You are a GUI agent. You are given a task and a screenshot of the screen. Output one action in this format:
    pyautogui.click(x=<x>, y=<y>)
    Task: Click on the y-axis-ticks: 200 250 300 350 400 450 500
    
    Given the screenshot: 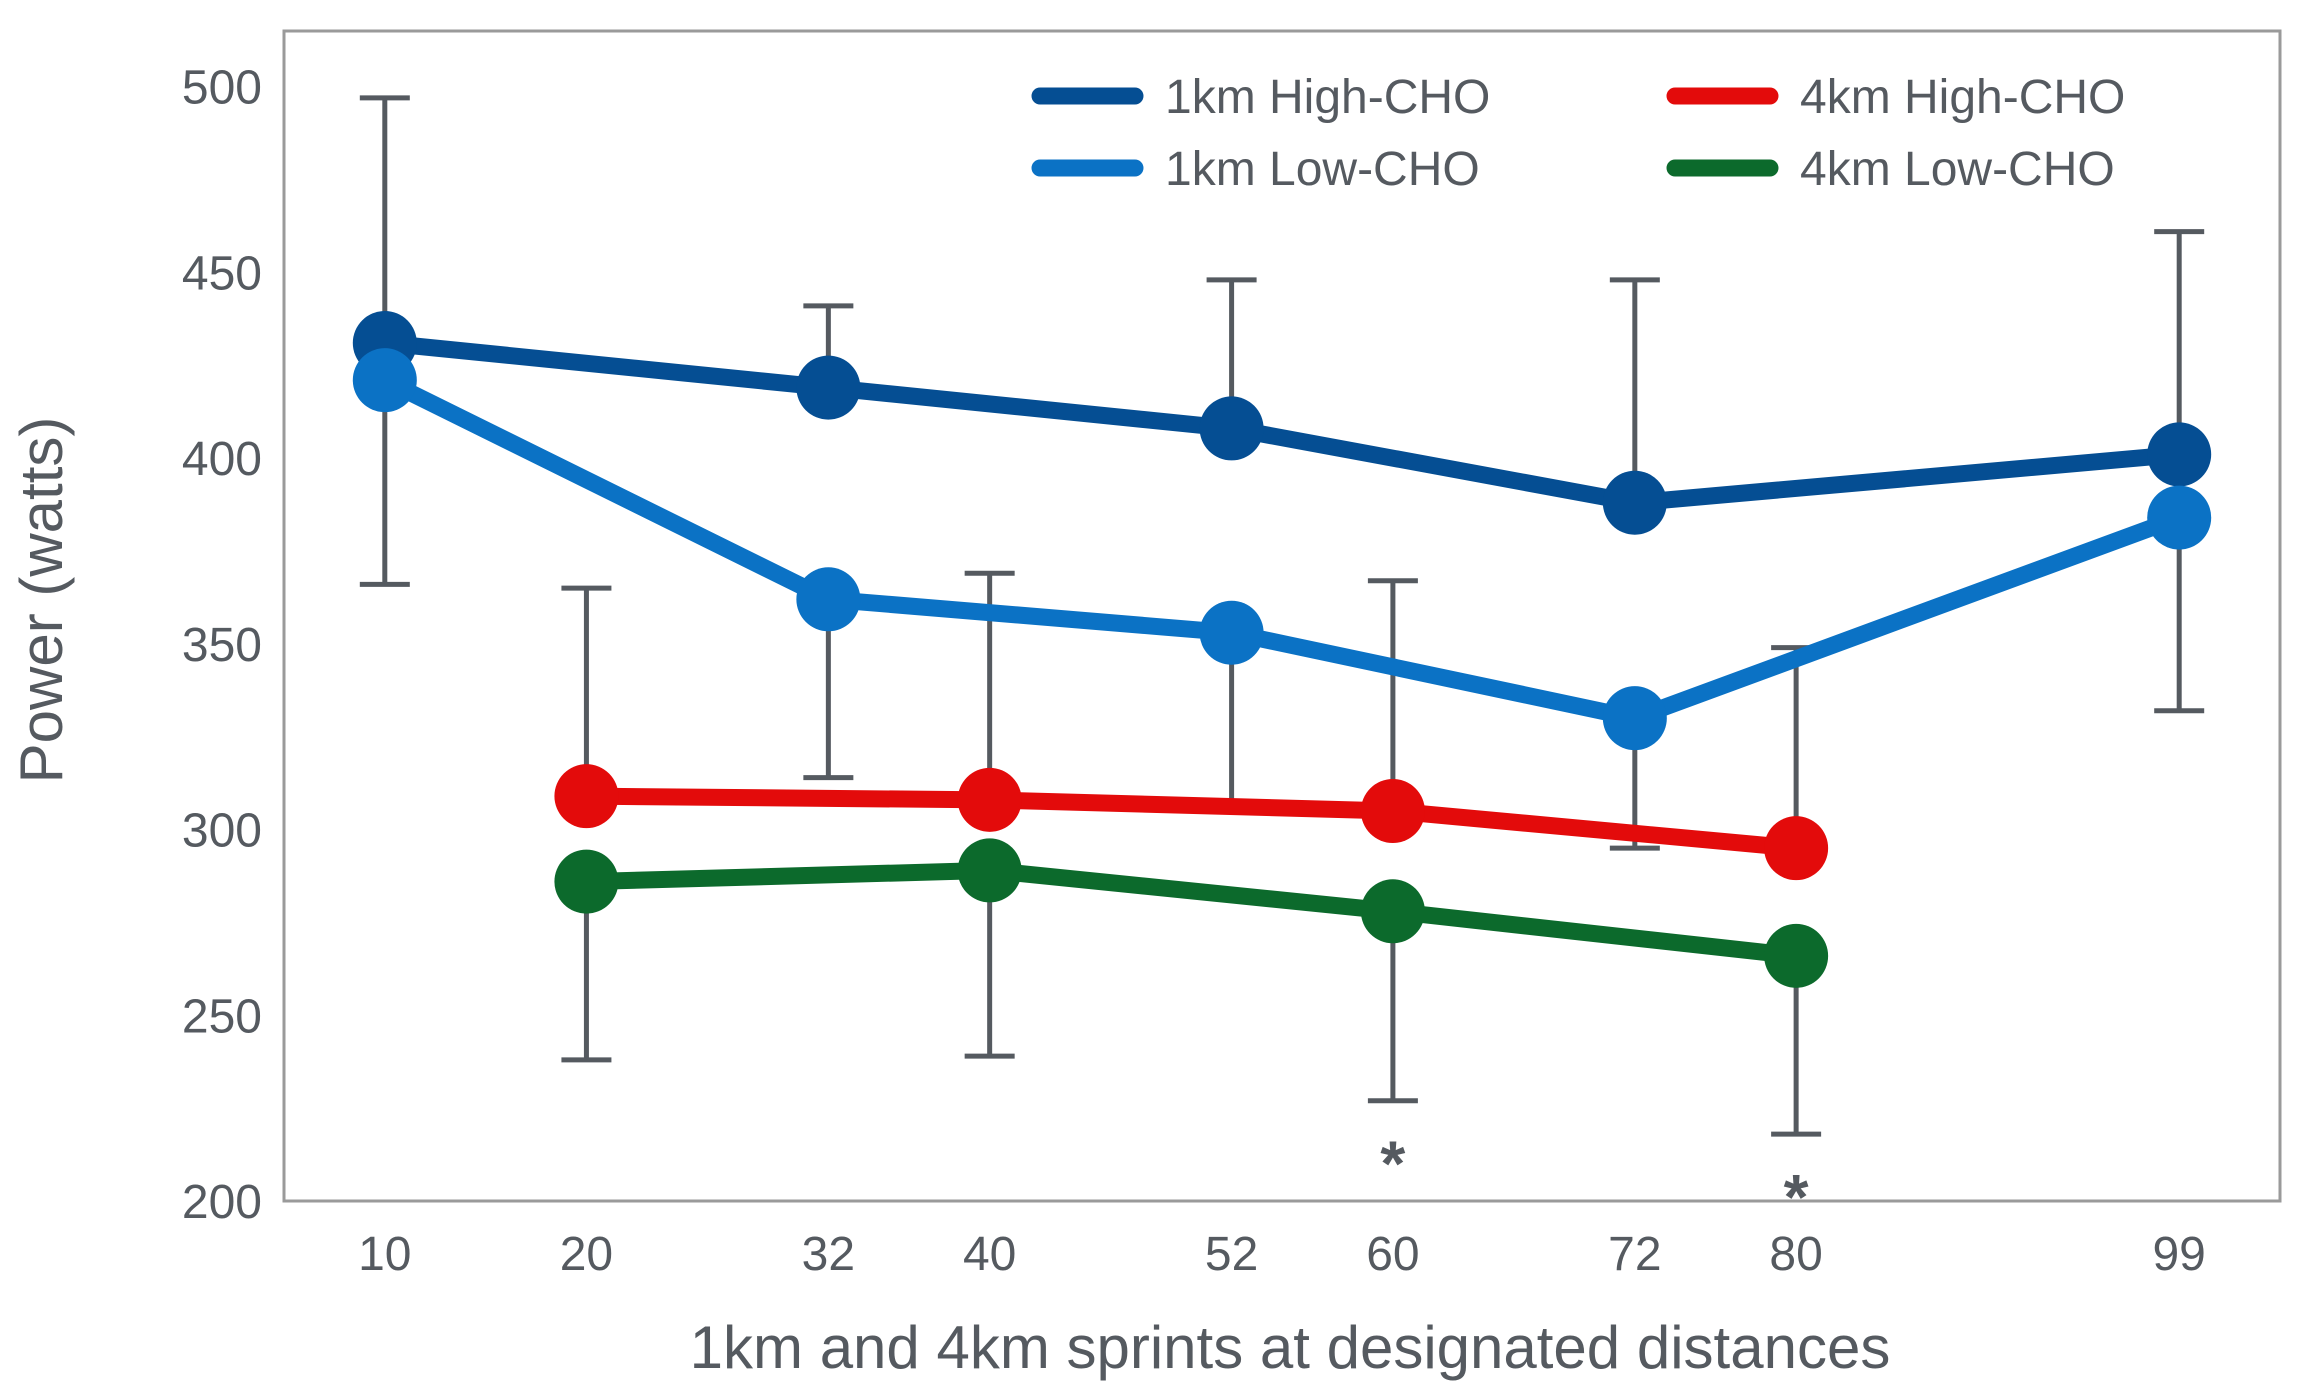 What is the action you would take?
    pyautogui.click(x=222, y=645)
    